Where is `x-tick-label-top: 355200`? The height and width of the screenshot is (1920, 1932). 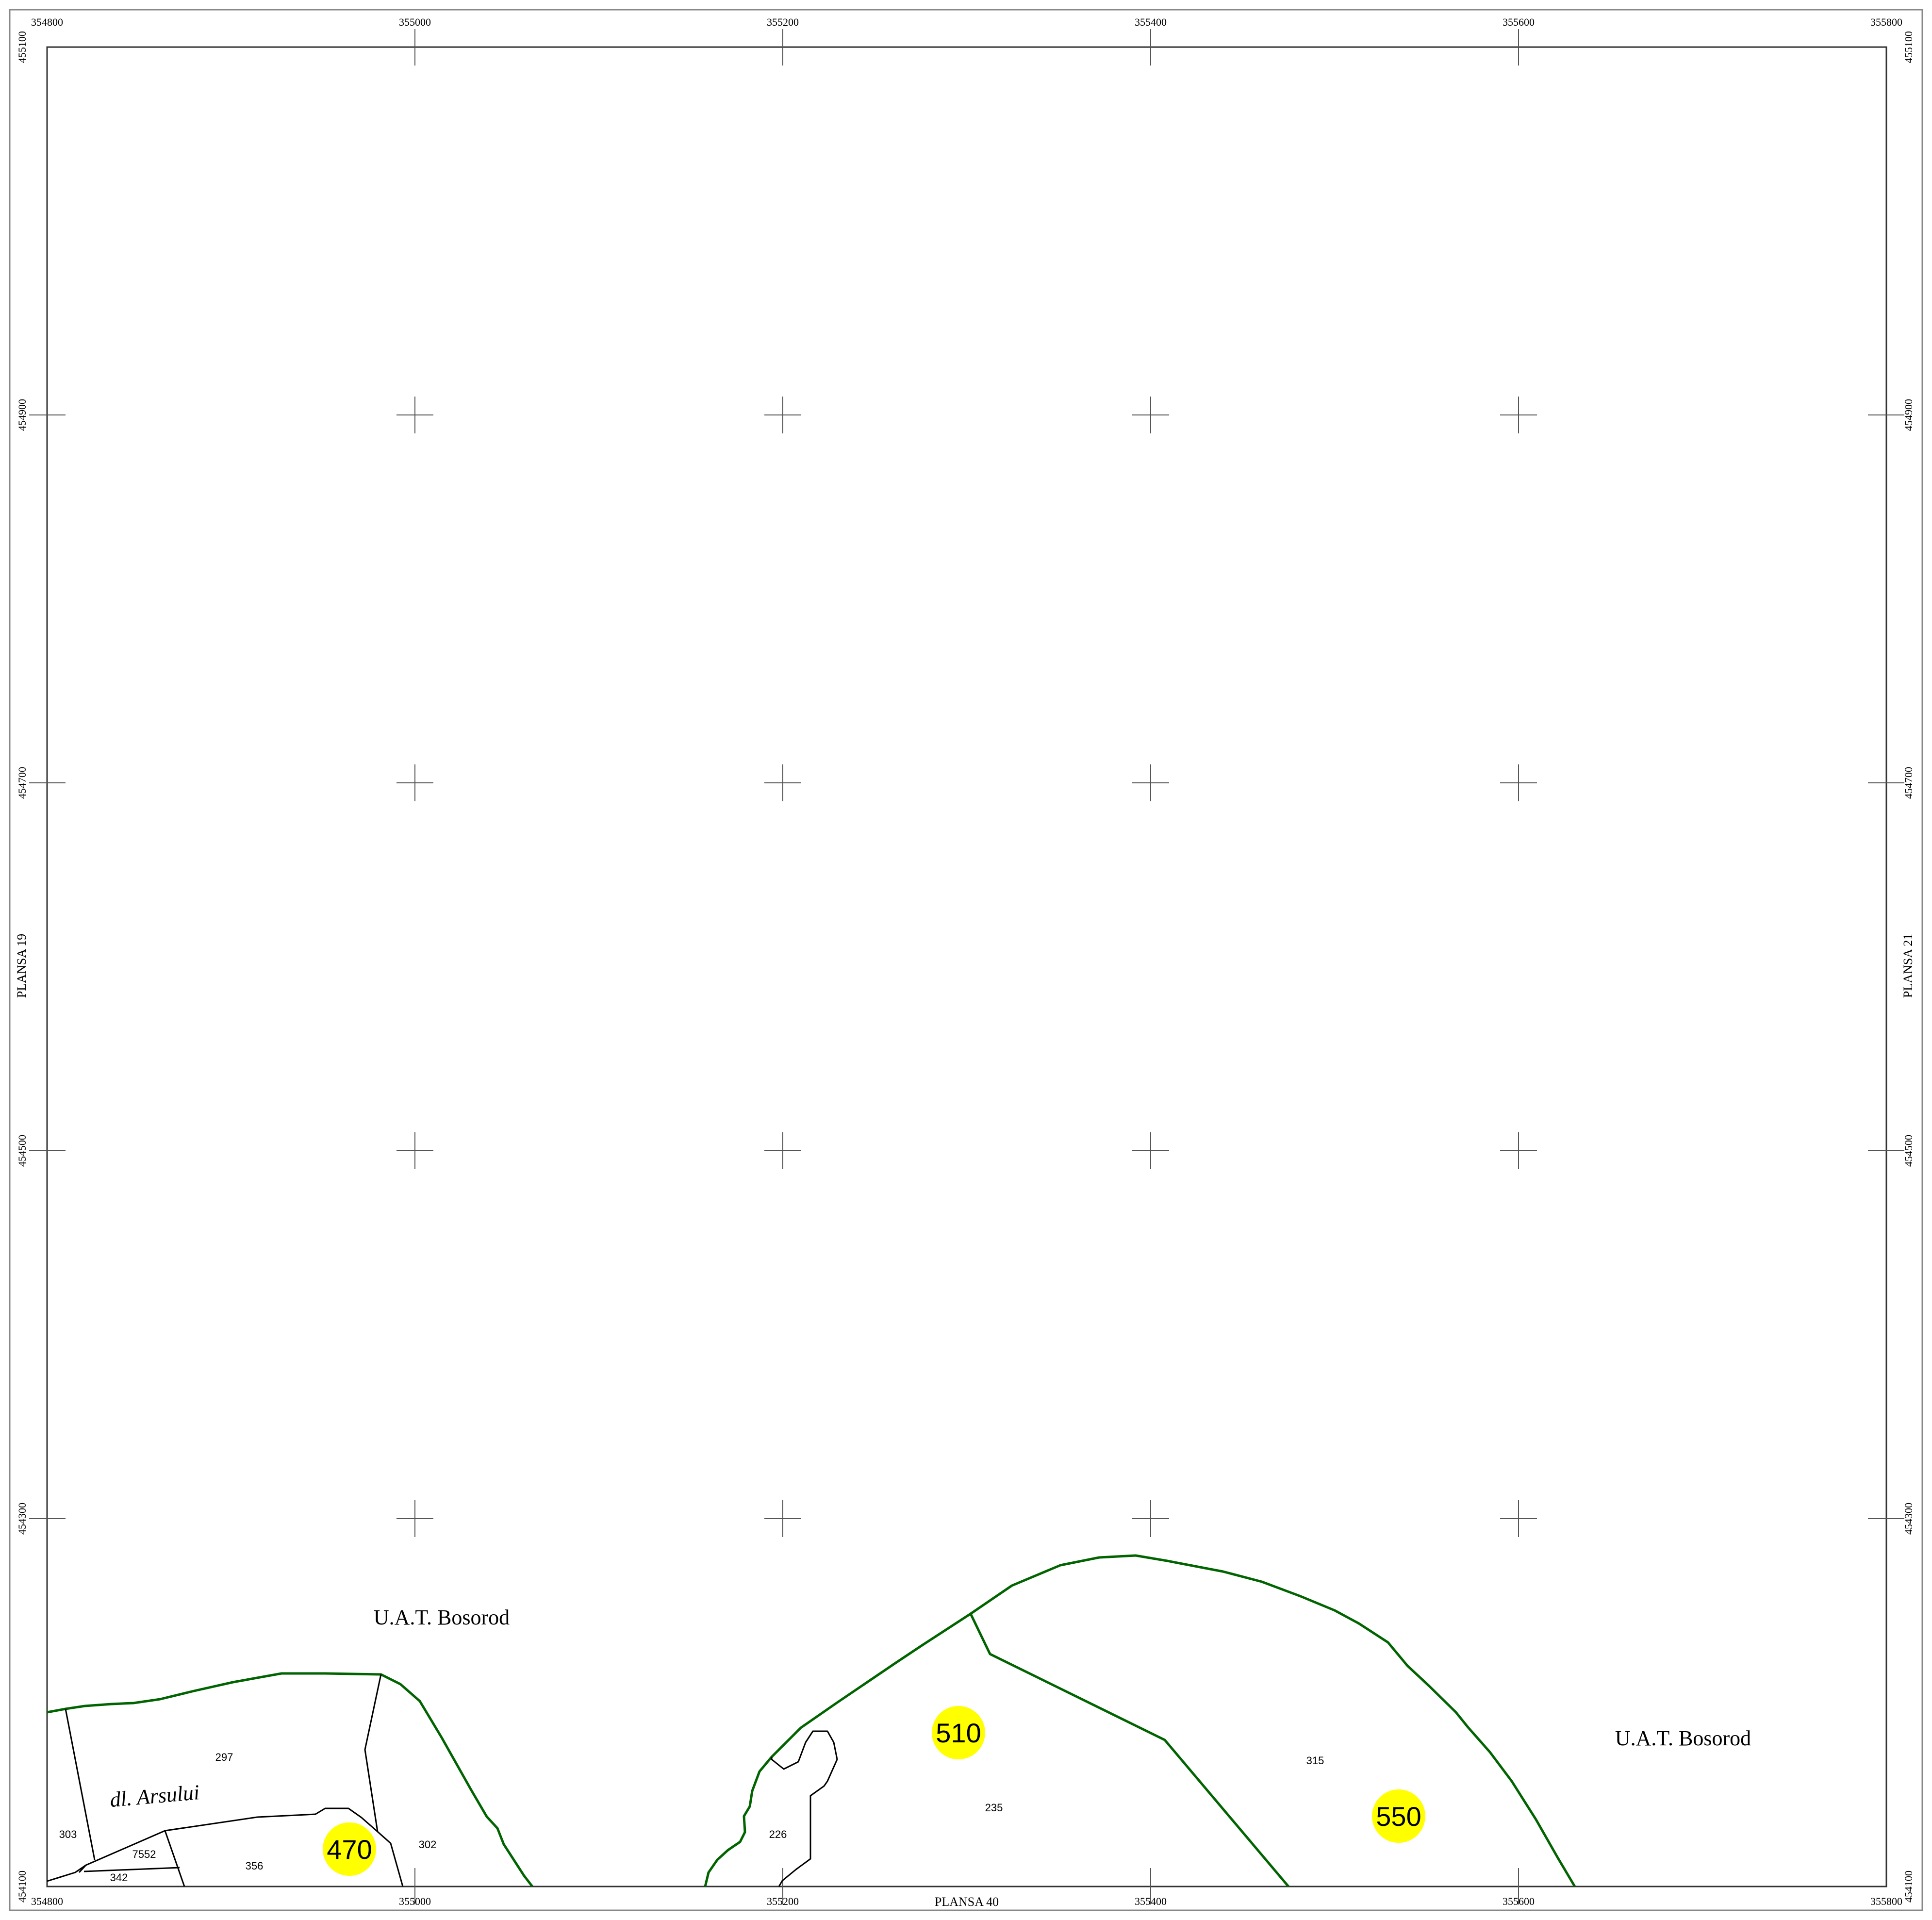
x-tick-label-top: 355200 is located at coordinates (783, 22).